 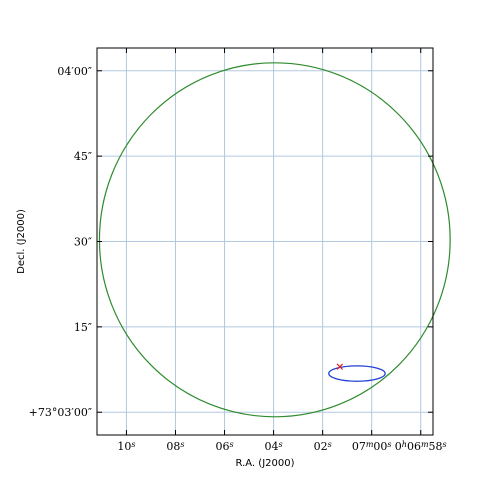 I want to click on y-tick-label-1: 15″, so click(x=83, y=327).